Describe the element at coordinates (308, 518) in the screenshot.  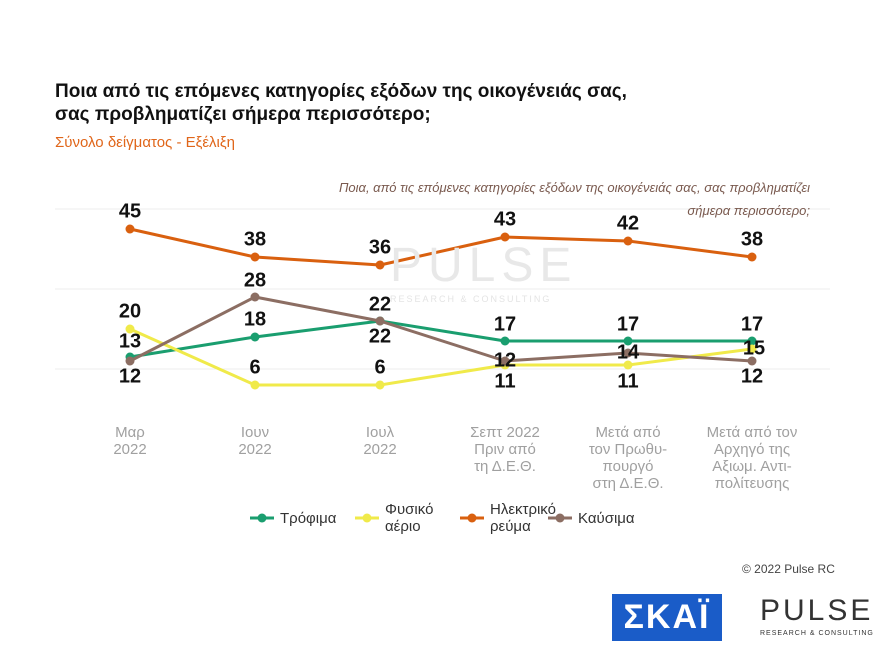
I see `legend-label: Τρόφιμα` at that location.